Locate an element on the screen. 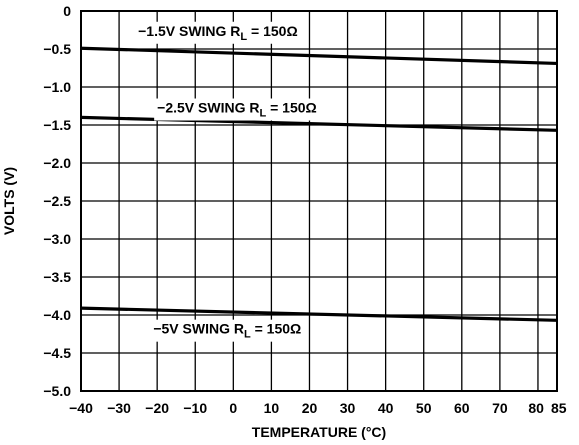  x-tick-label: −30 is located at coordinates (119, 408).